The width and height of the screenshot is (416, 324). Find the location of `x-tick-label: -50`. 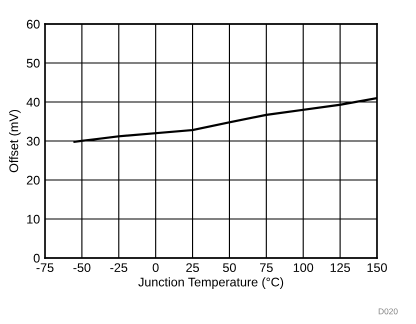

x-tick-label: -50 is located at coordinates (81, 267).